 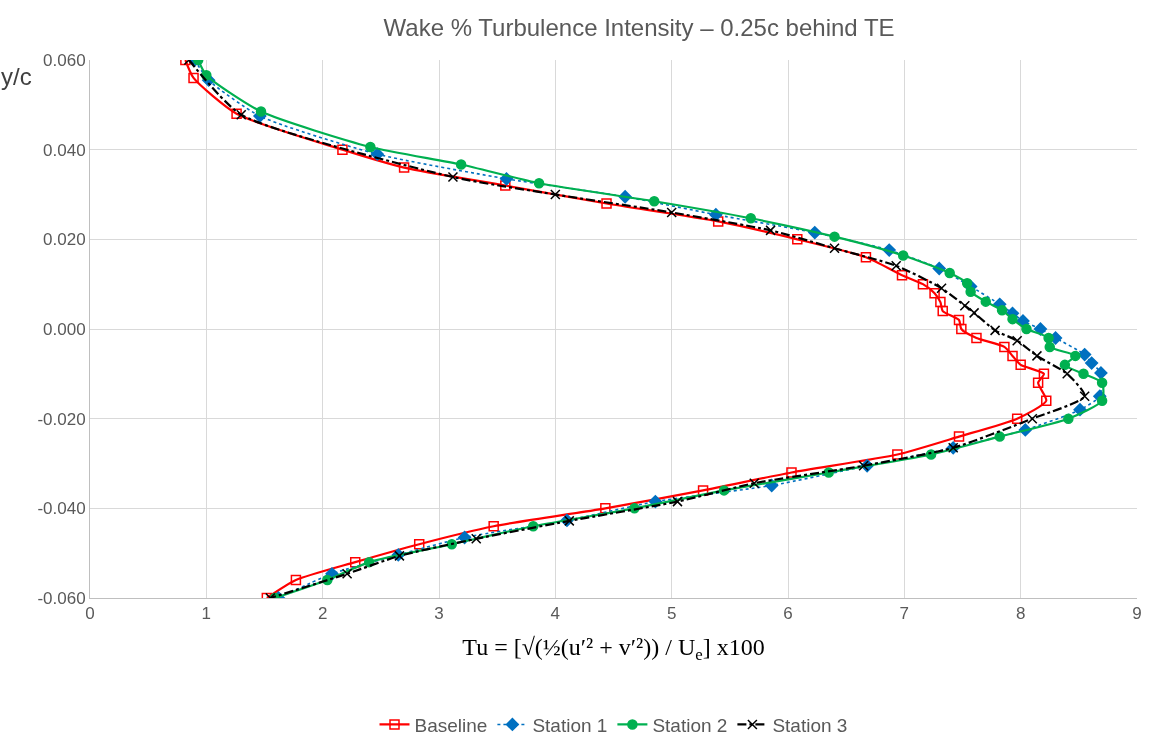 What do you see at coordinates (639, 27) in the screenshot?
I see `chart-title: Wake % Turbulence Intensity – 0.25c behind TE` at bounding box center [639, 27].